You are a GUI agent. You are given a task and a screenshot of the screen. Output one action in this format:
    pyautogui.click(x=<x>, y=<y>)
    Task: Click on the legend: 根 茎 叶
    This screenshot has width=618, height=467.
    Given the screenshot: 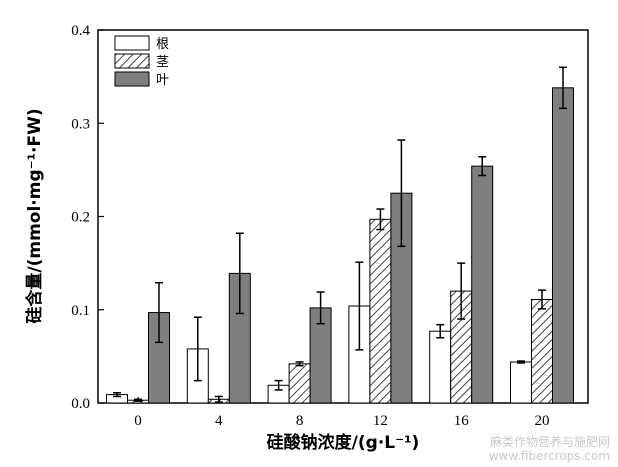 What is the action you would take?
    pyautogui.click(x=141, y=61)
    